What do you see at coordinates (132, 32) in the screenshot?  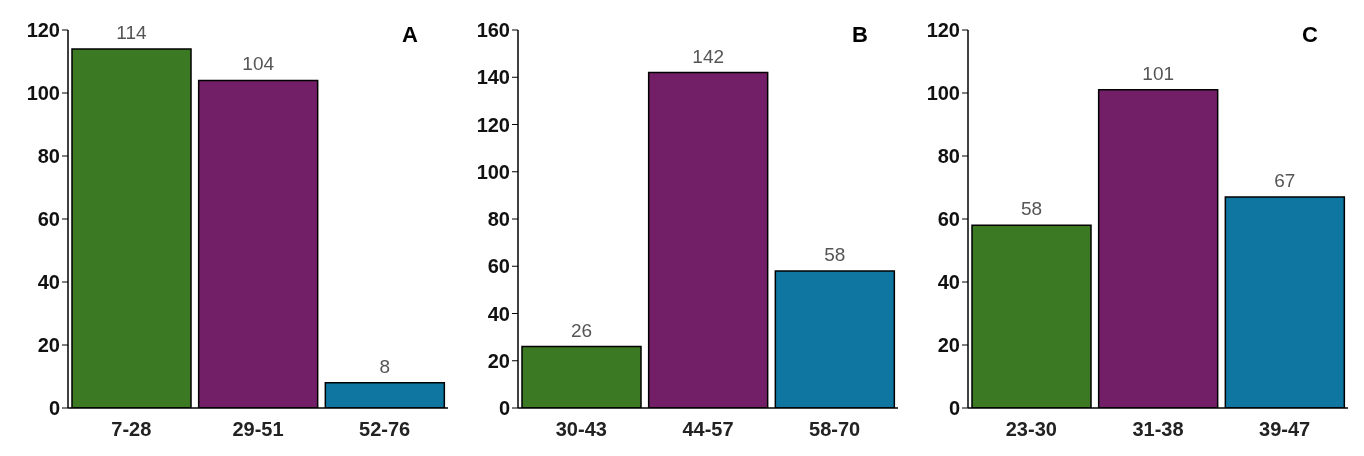 I see `data-label: 114` at bounding box center [132, 32].